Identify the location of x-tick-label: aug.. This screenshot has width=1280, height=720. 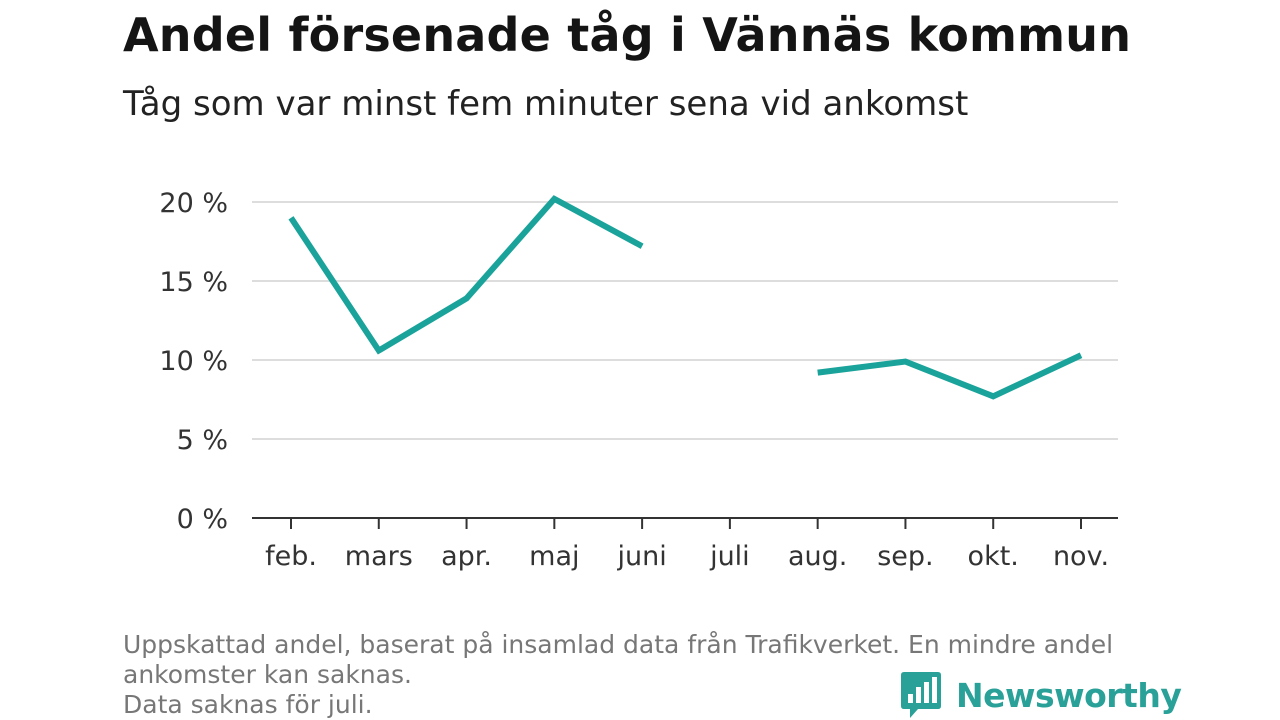
(817, 556).